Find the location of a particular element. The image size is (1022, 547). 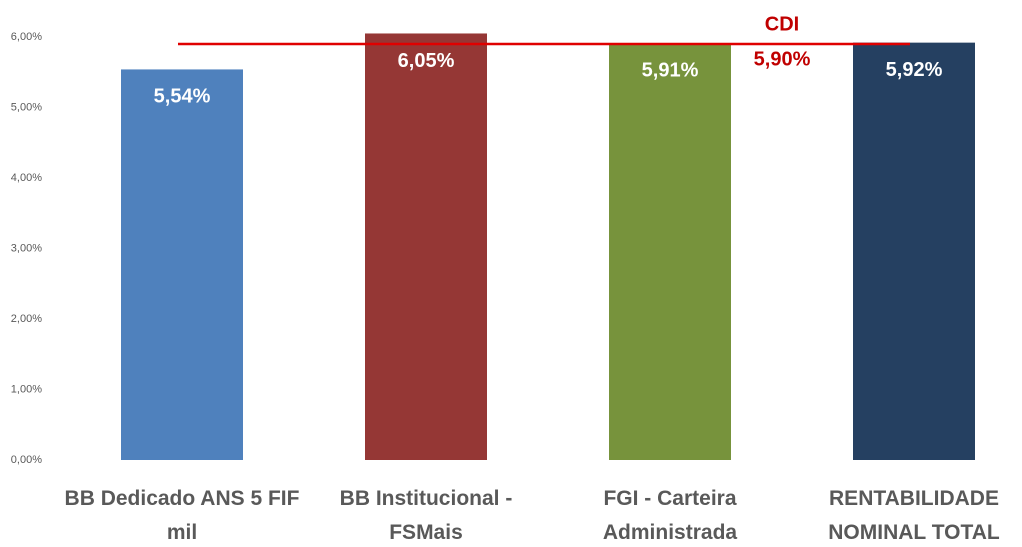

reference-name: CDI is located at coordinates (782, 24).